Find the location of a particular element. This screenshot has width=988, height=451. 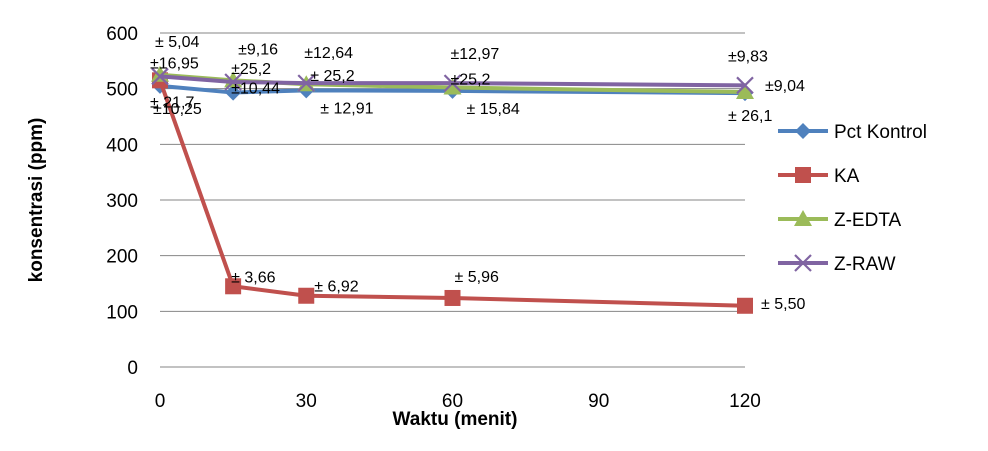

x-axis-ticks: 0 30 60 90 120 is located at coordinates (458, 401).